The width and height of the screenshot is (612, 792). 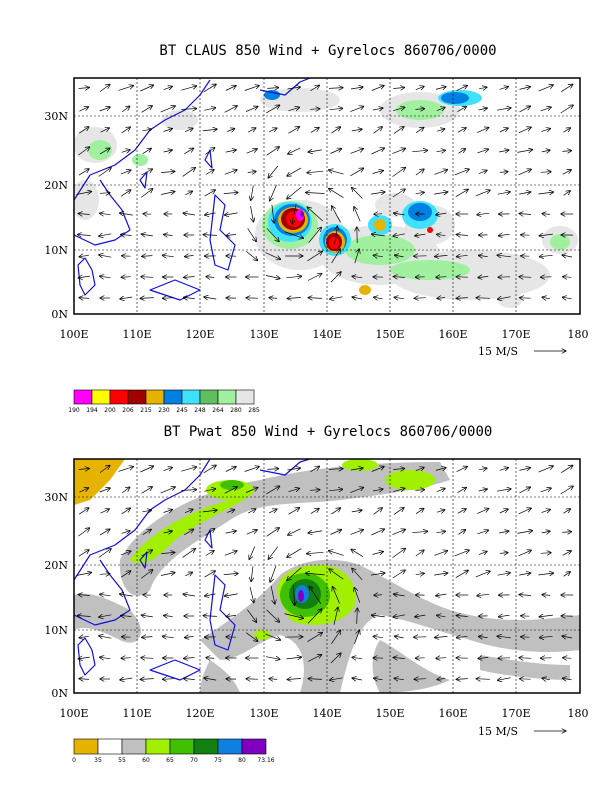 What do you see at coordinates (59, 314) in the screenshot?
I see `panel1-ytick-0n: 0N` at bounding box center [59, 314].